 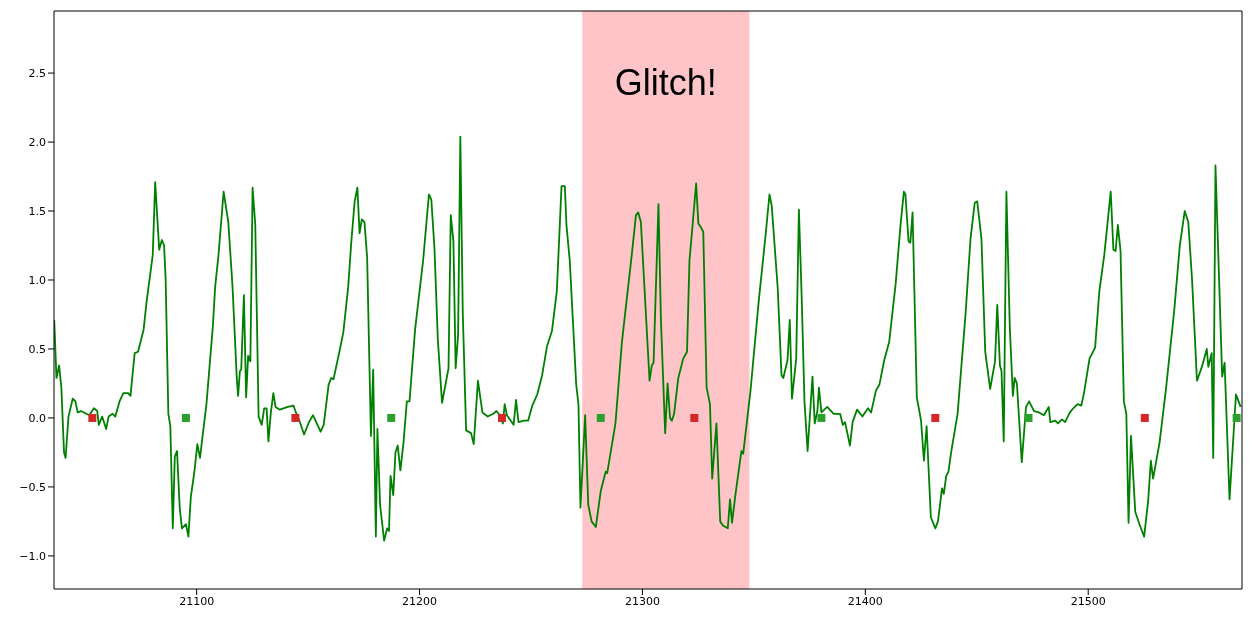 What do you see at coordinates (37, 418) in the screenshot?
I see `y-tick-label: 0.0` at bounding box center [37, 418].